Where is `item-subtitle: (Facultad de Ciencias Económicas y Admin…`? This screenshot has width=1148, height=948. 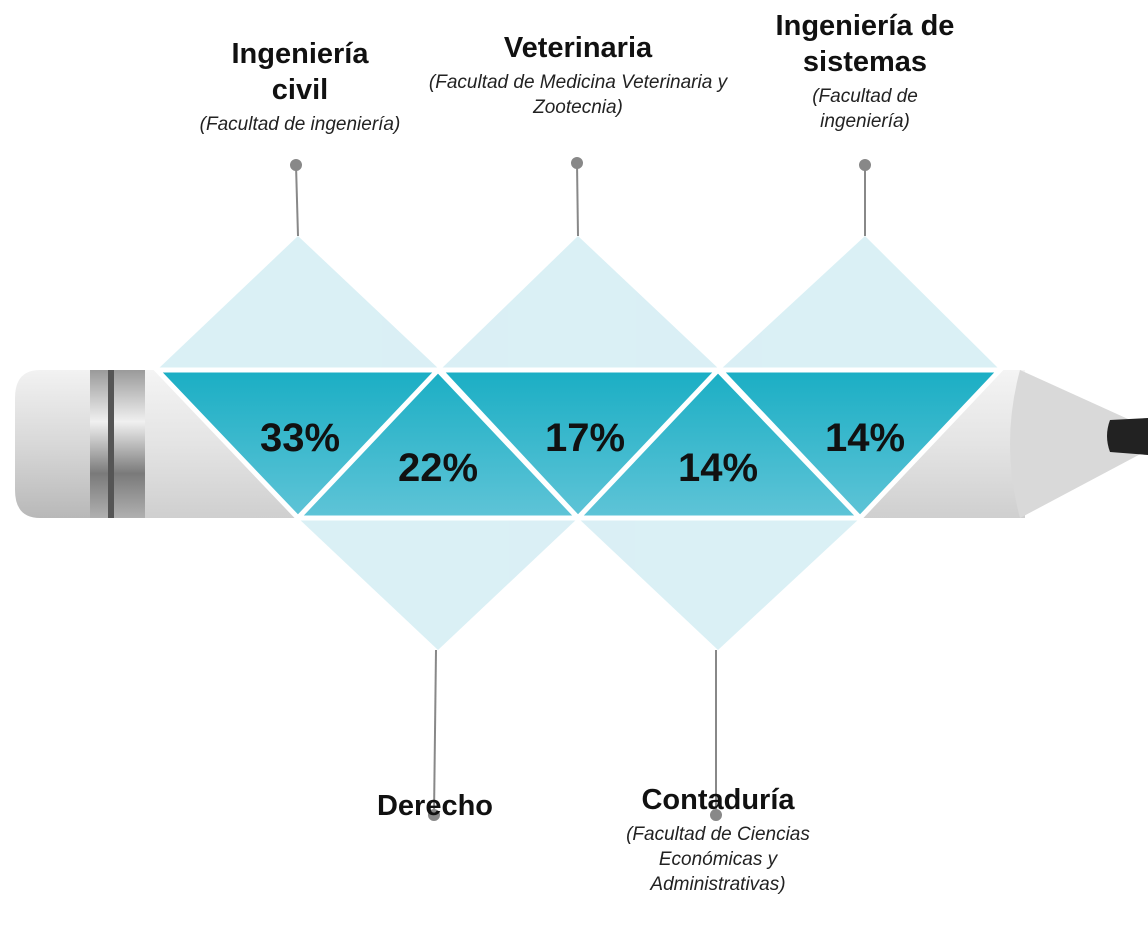
item-subtitle: (Facultad de Ciencias Económicas y Admin… is located at coordinates (718, 859).